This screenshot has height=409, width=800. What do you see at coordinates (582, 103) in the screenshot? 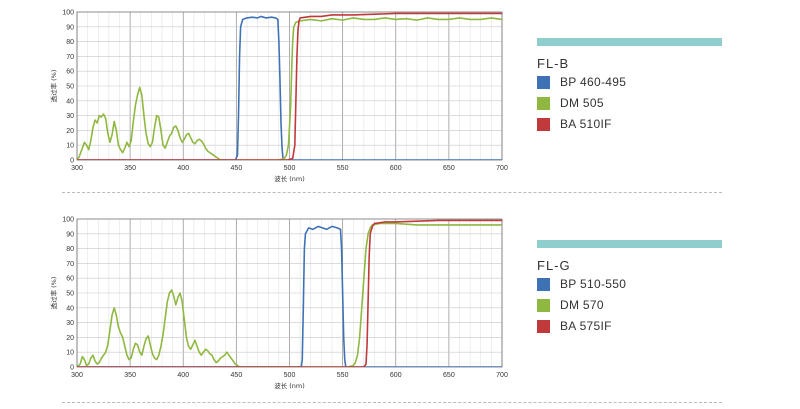
I see `legend-label: DM 505` at bounding box center [582, 103].